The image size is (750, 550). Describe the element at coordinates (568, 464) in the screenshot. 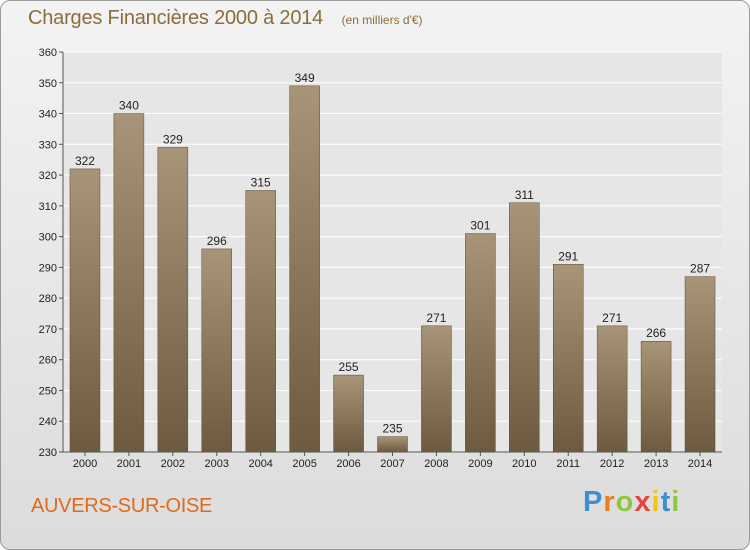

I see `x-tick-label: 2011` at that location.